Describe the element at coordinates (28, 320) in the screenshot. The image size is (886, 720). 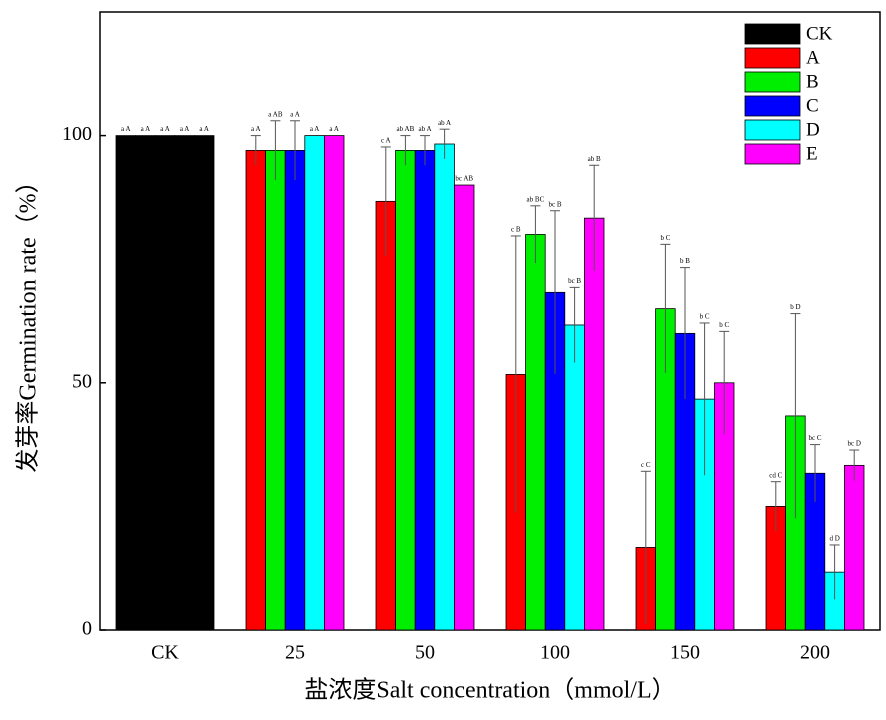
I see `y-axis-title: 发芽率Germination rate（%）` at that location.